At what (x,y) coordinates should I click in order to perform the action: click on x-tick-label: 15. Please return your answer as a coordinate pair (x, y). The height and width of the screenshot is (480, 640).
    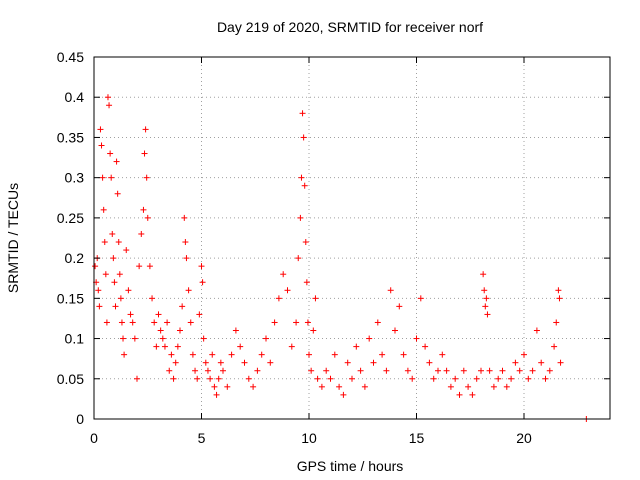
    Looking at the image, I should click on (417, 438).